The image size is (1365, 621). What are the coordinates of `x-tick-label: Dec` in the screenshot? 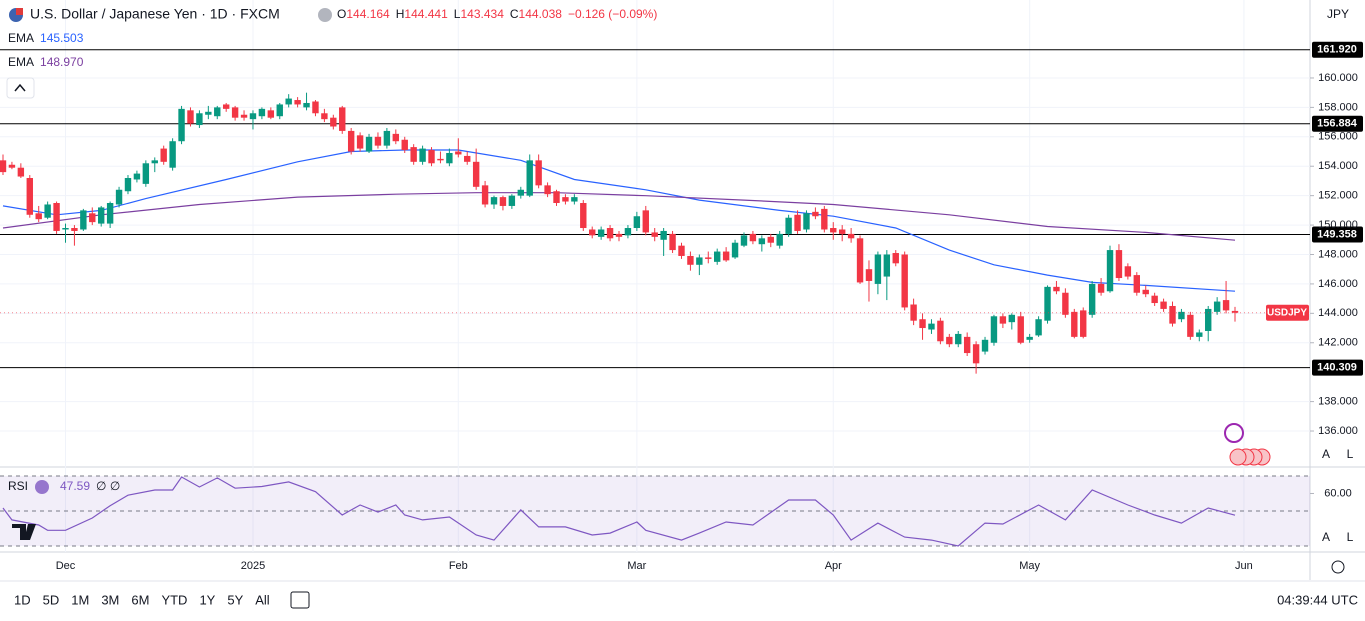 It's located at (66, 566).